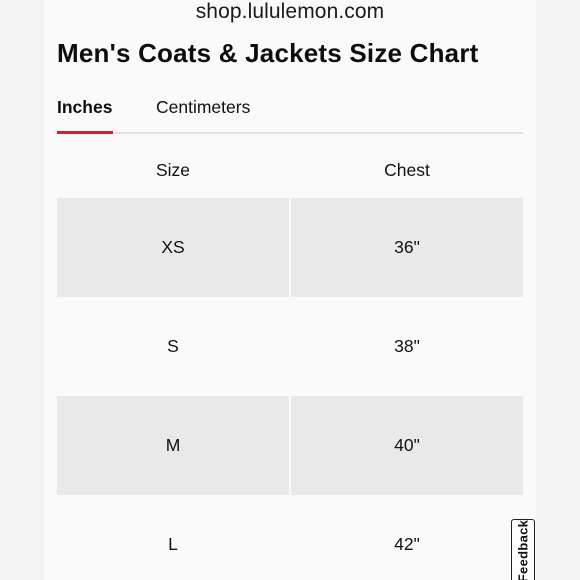  Describe the element at coordinates (407, 169) in the screenshot. I see `column-header-chest: Chest` at that location.